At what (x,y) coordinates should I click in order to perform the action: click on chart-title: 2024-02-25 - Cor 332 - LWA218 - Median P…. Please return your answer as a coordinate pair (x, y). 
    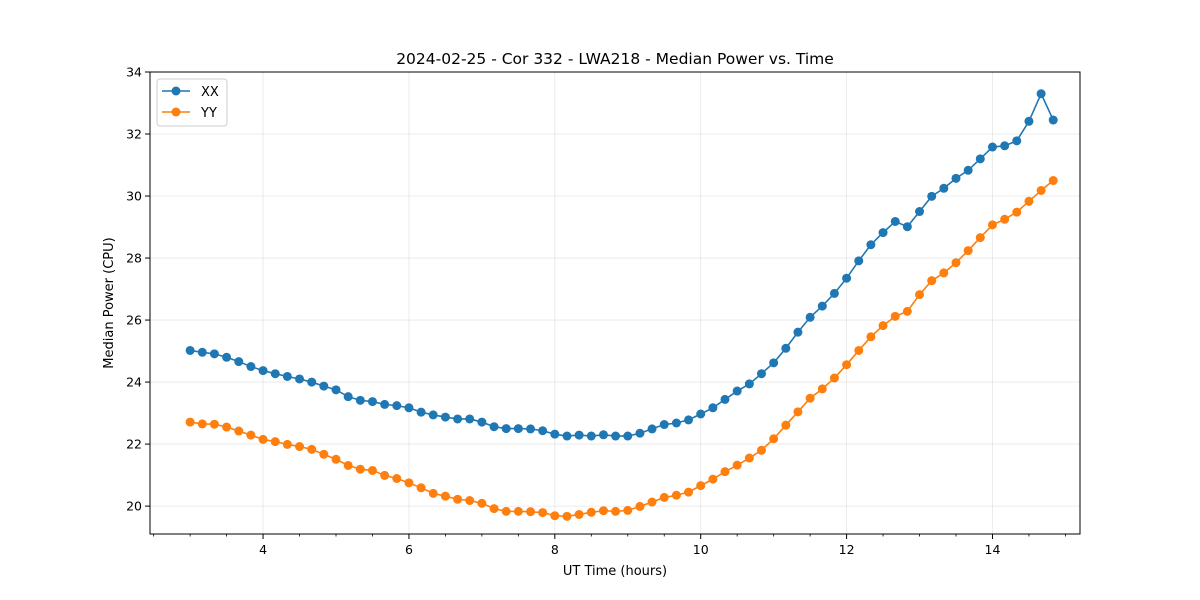
    Looking at the image, I should click on (615, 59).